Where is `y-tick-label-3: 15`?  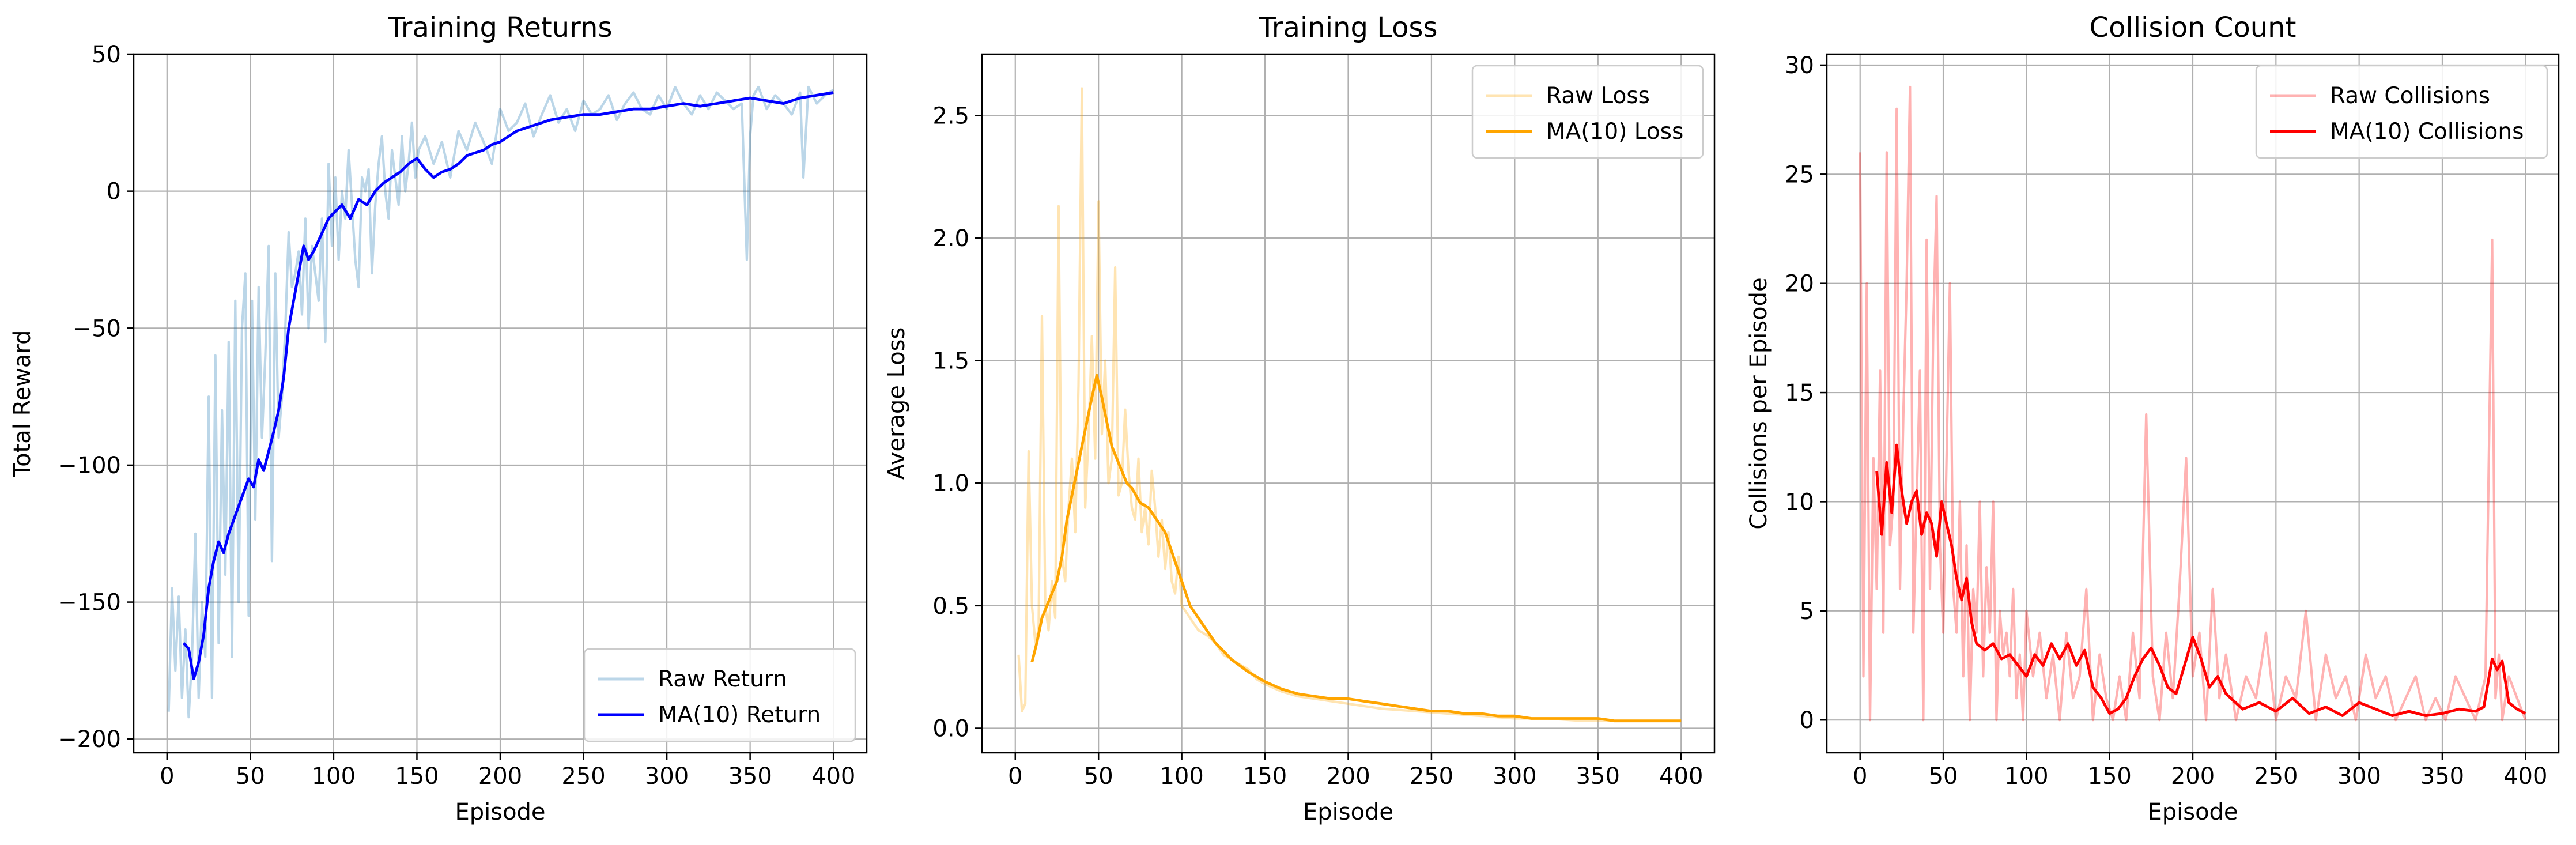
y-tick-label-3: 15 is located at coordinates (1799, 393).